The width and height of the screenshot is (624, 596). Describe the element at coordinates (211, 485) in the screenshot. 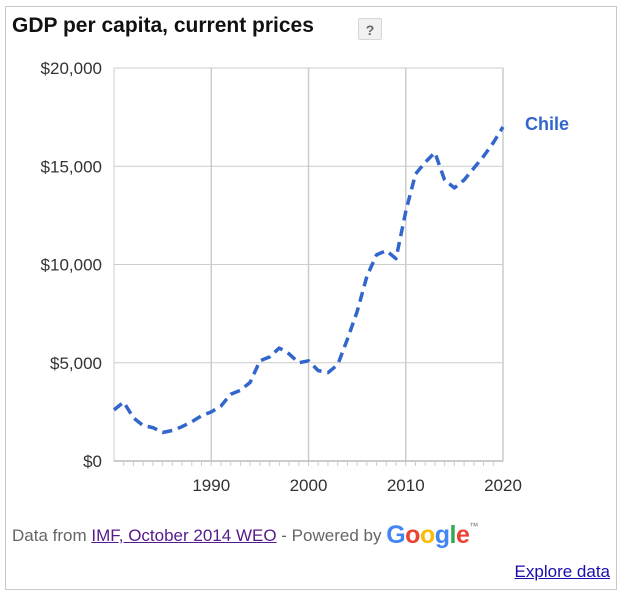

I see `x-tick-label: 1990` at that location.